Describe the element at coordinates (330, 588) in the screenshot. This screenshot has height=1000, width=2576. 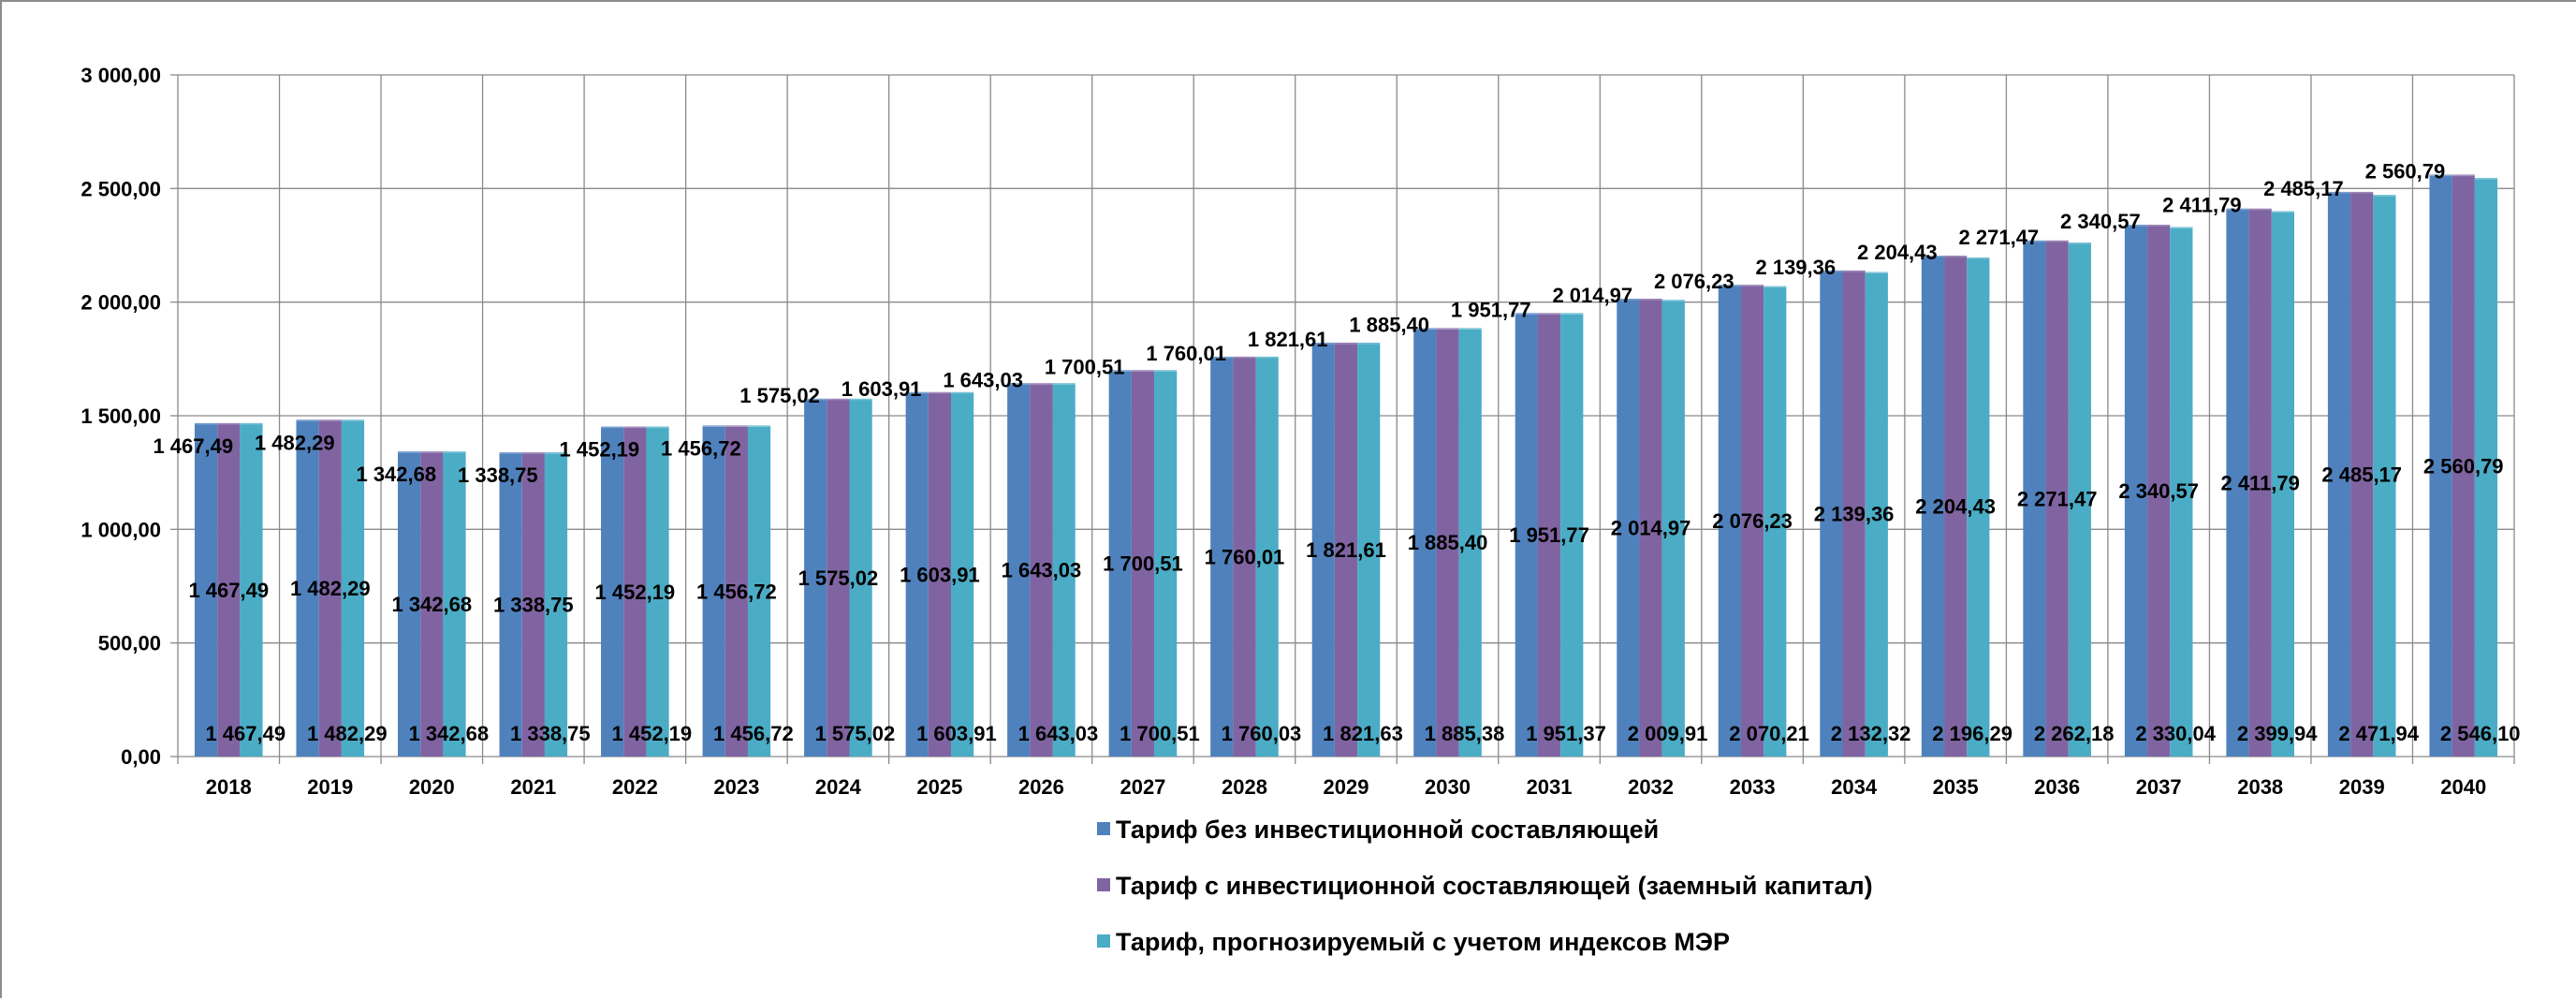
I see `data-label-series2: 1 482,29` at that location.